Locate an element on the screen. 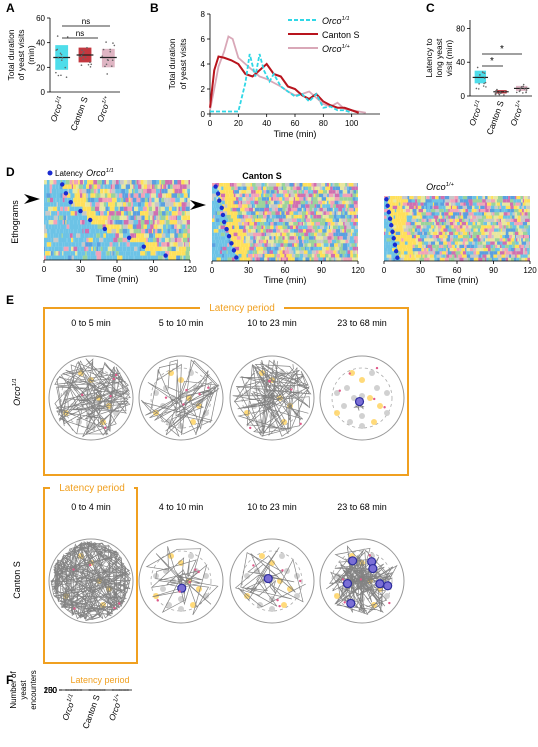  panel-letter-F: F is located at coordinates (9, 680).